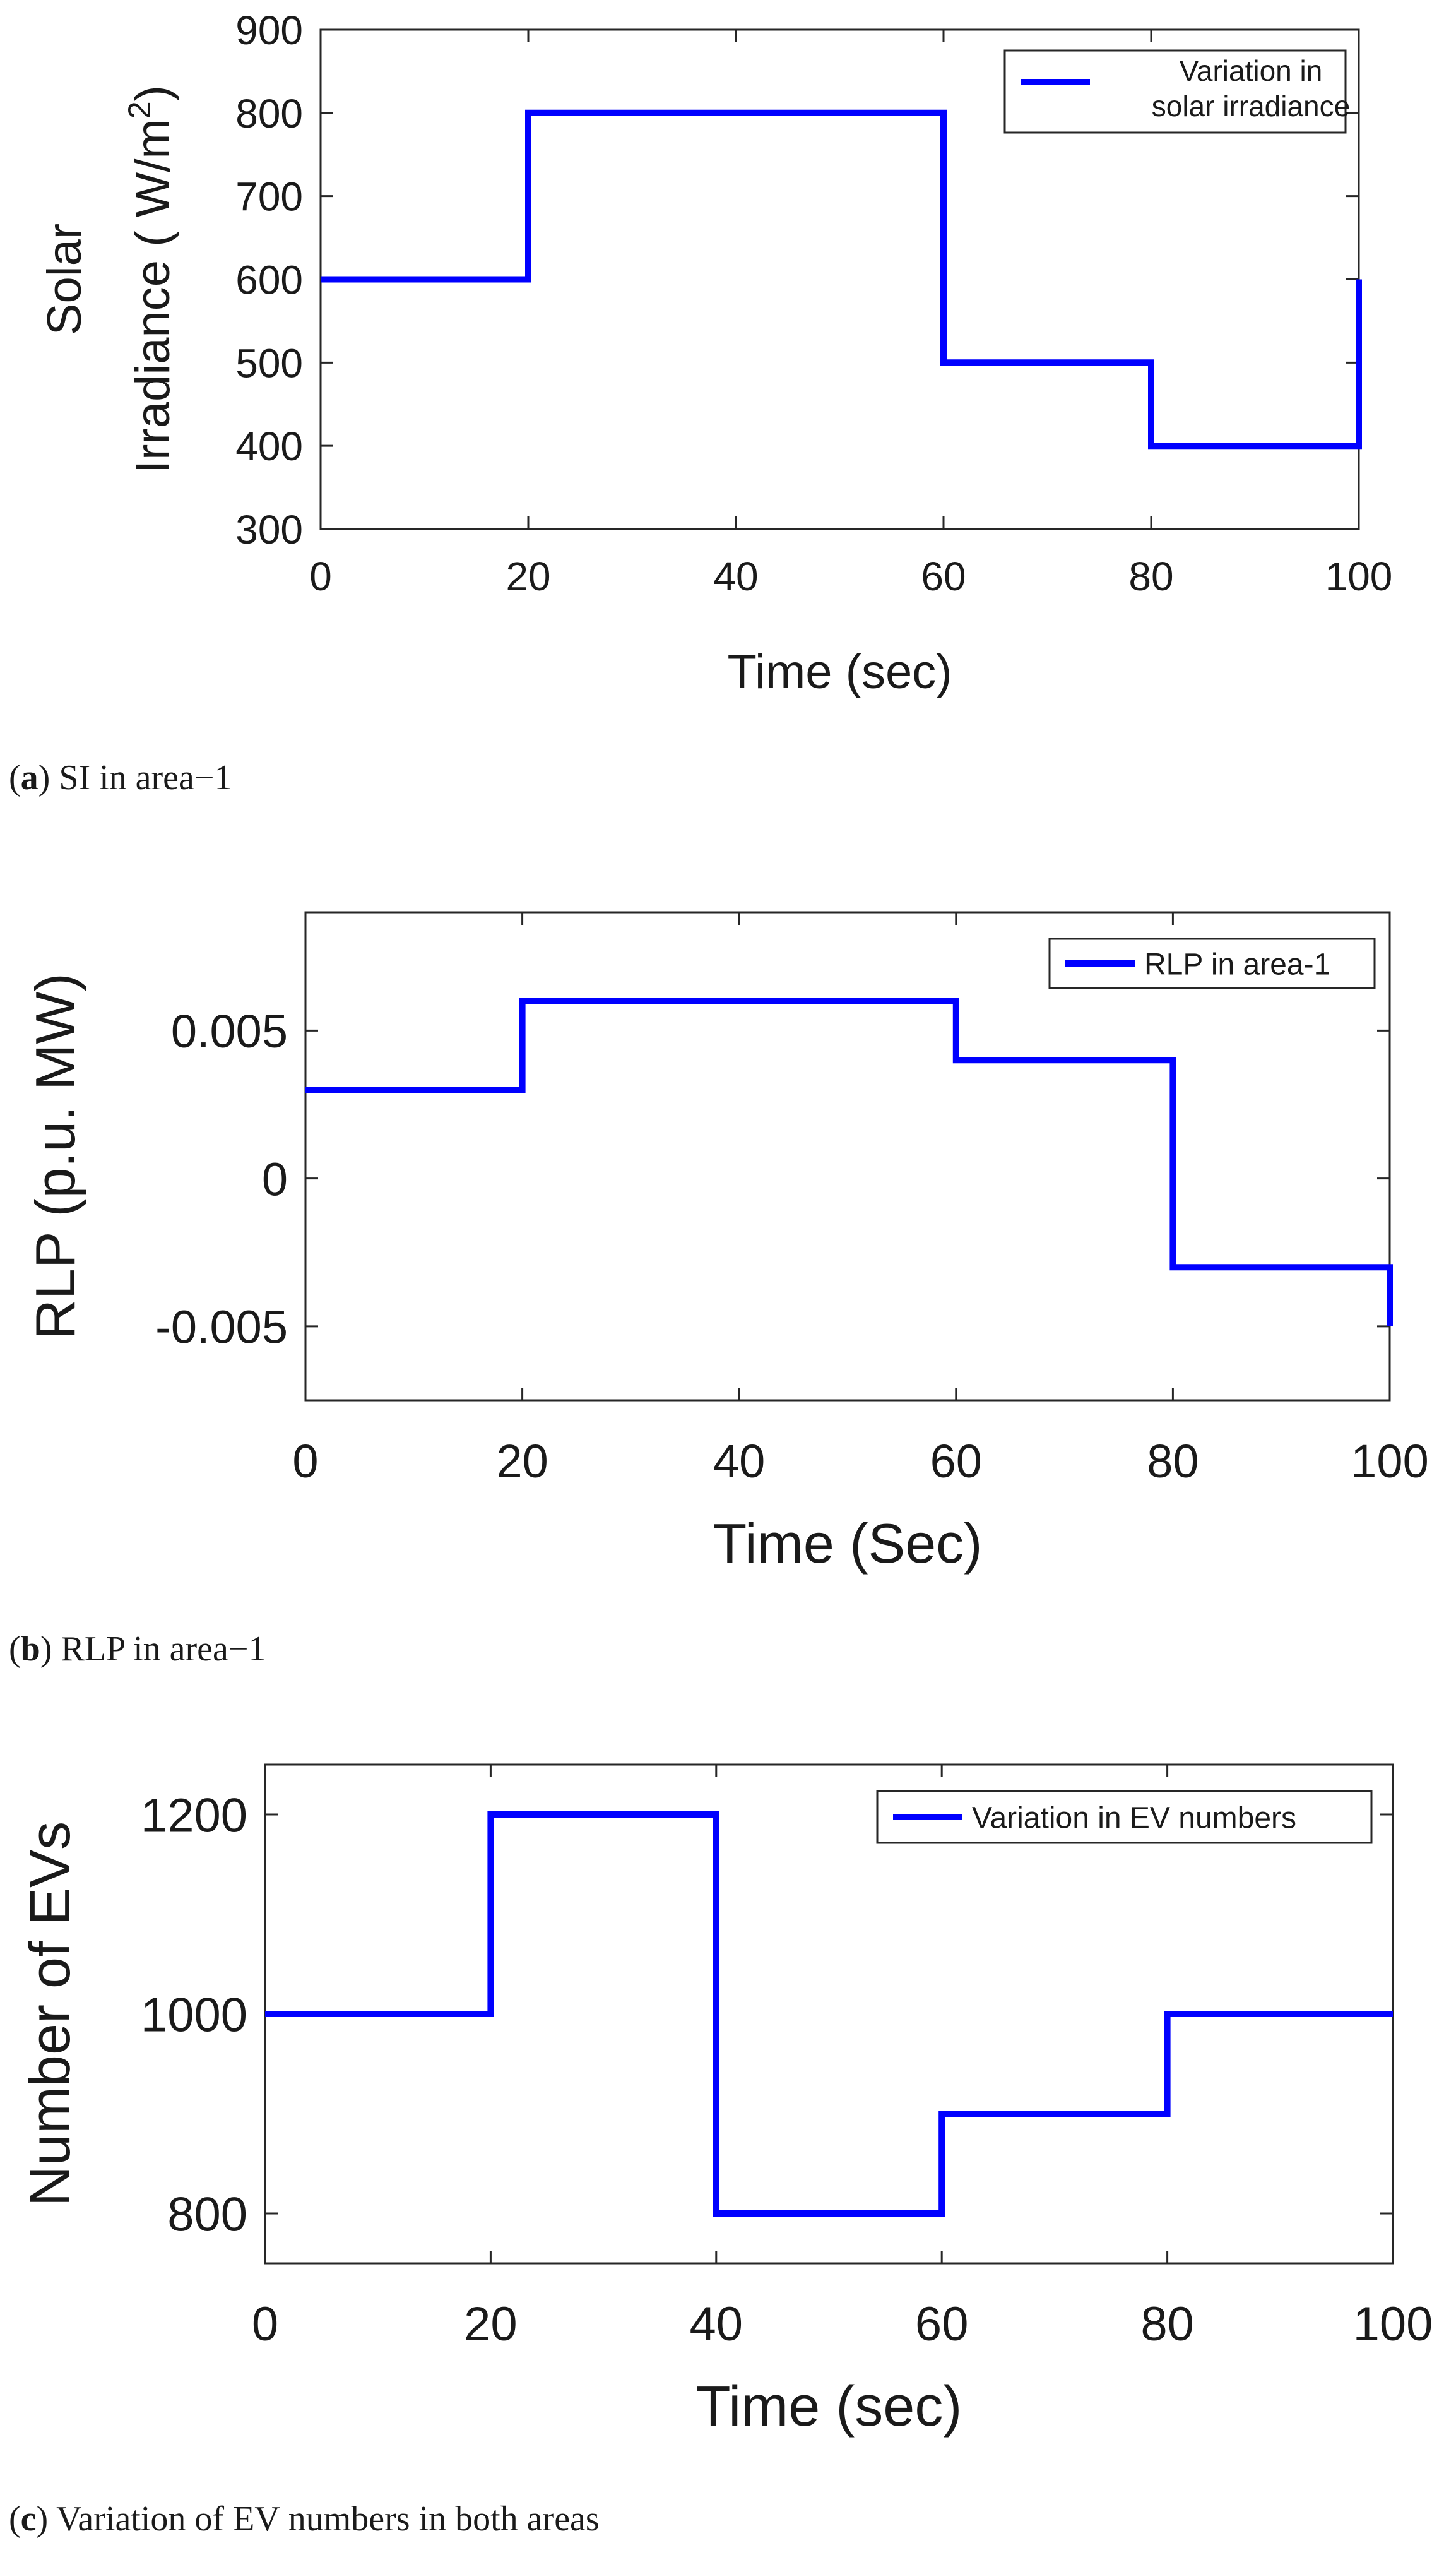  I want to click on y-axis-label-line2: Irradiance ( W/m2), so click(151, 279).